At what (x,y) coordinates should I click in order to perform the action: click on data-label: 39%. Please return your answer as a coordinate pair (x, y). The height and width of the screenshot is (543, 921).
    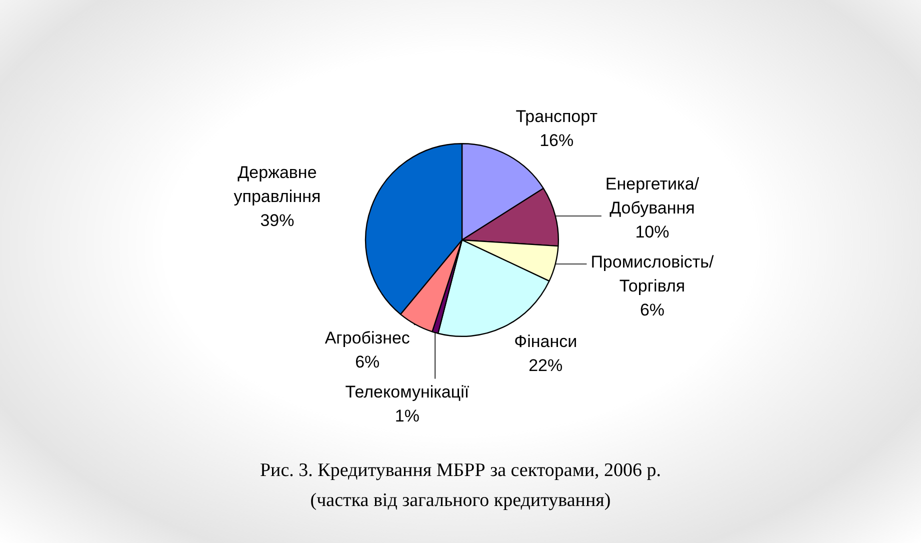
    Looking at the image, I should click on (277, 220).